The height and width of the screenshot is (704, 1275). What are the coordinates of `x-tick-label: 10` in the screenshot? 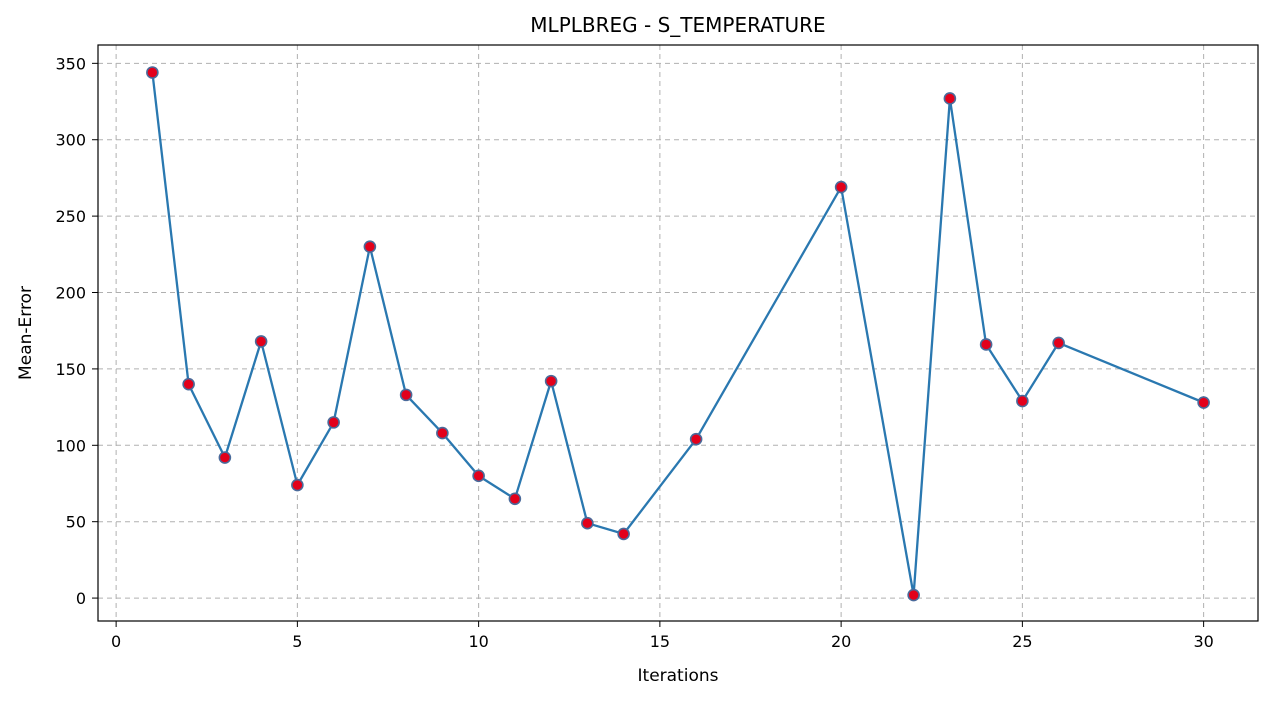 It's located at (478, 641).